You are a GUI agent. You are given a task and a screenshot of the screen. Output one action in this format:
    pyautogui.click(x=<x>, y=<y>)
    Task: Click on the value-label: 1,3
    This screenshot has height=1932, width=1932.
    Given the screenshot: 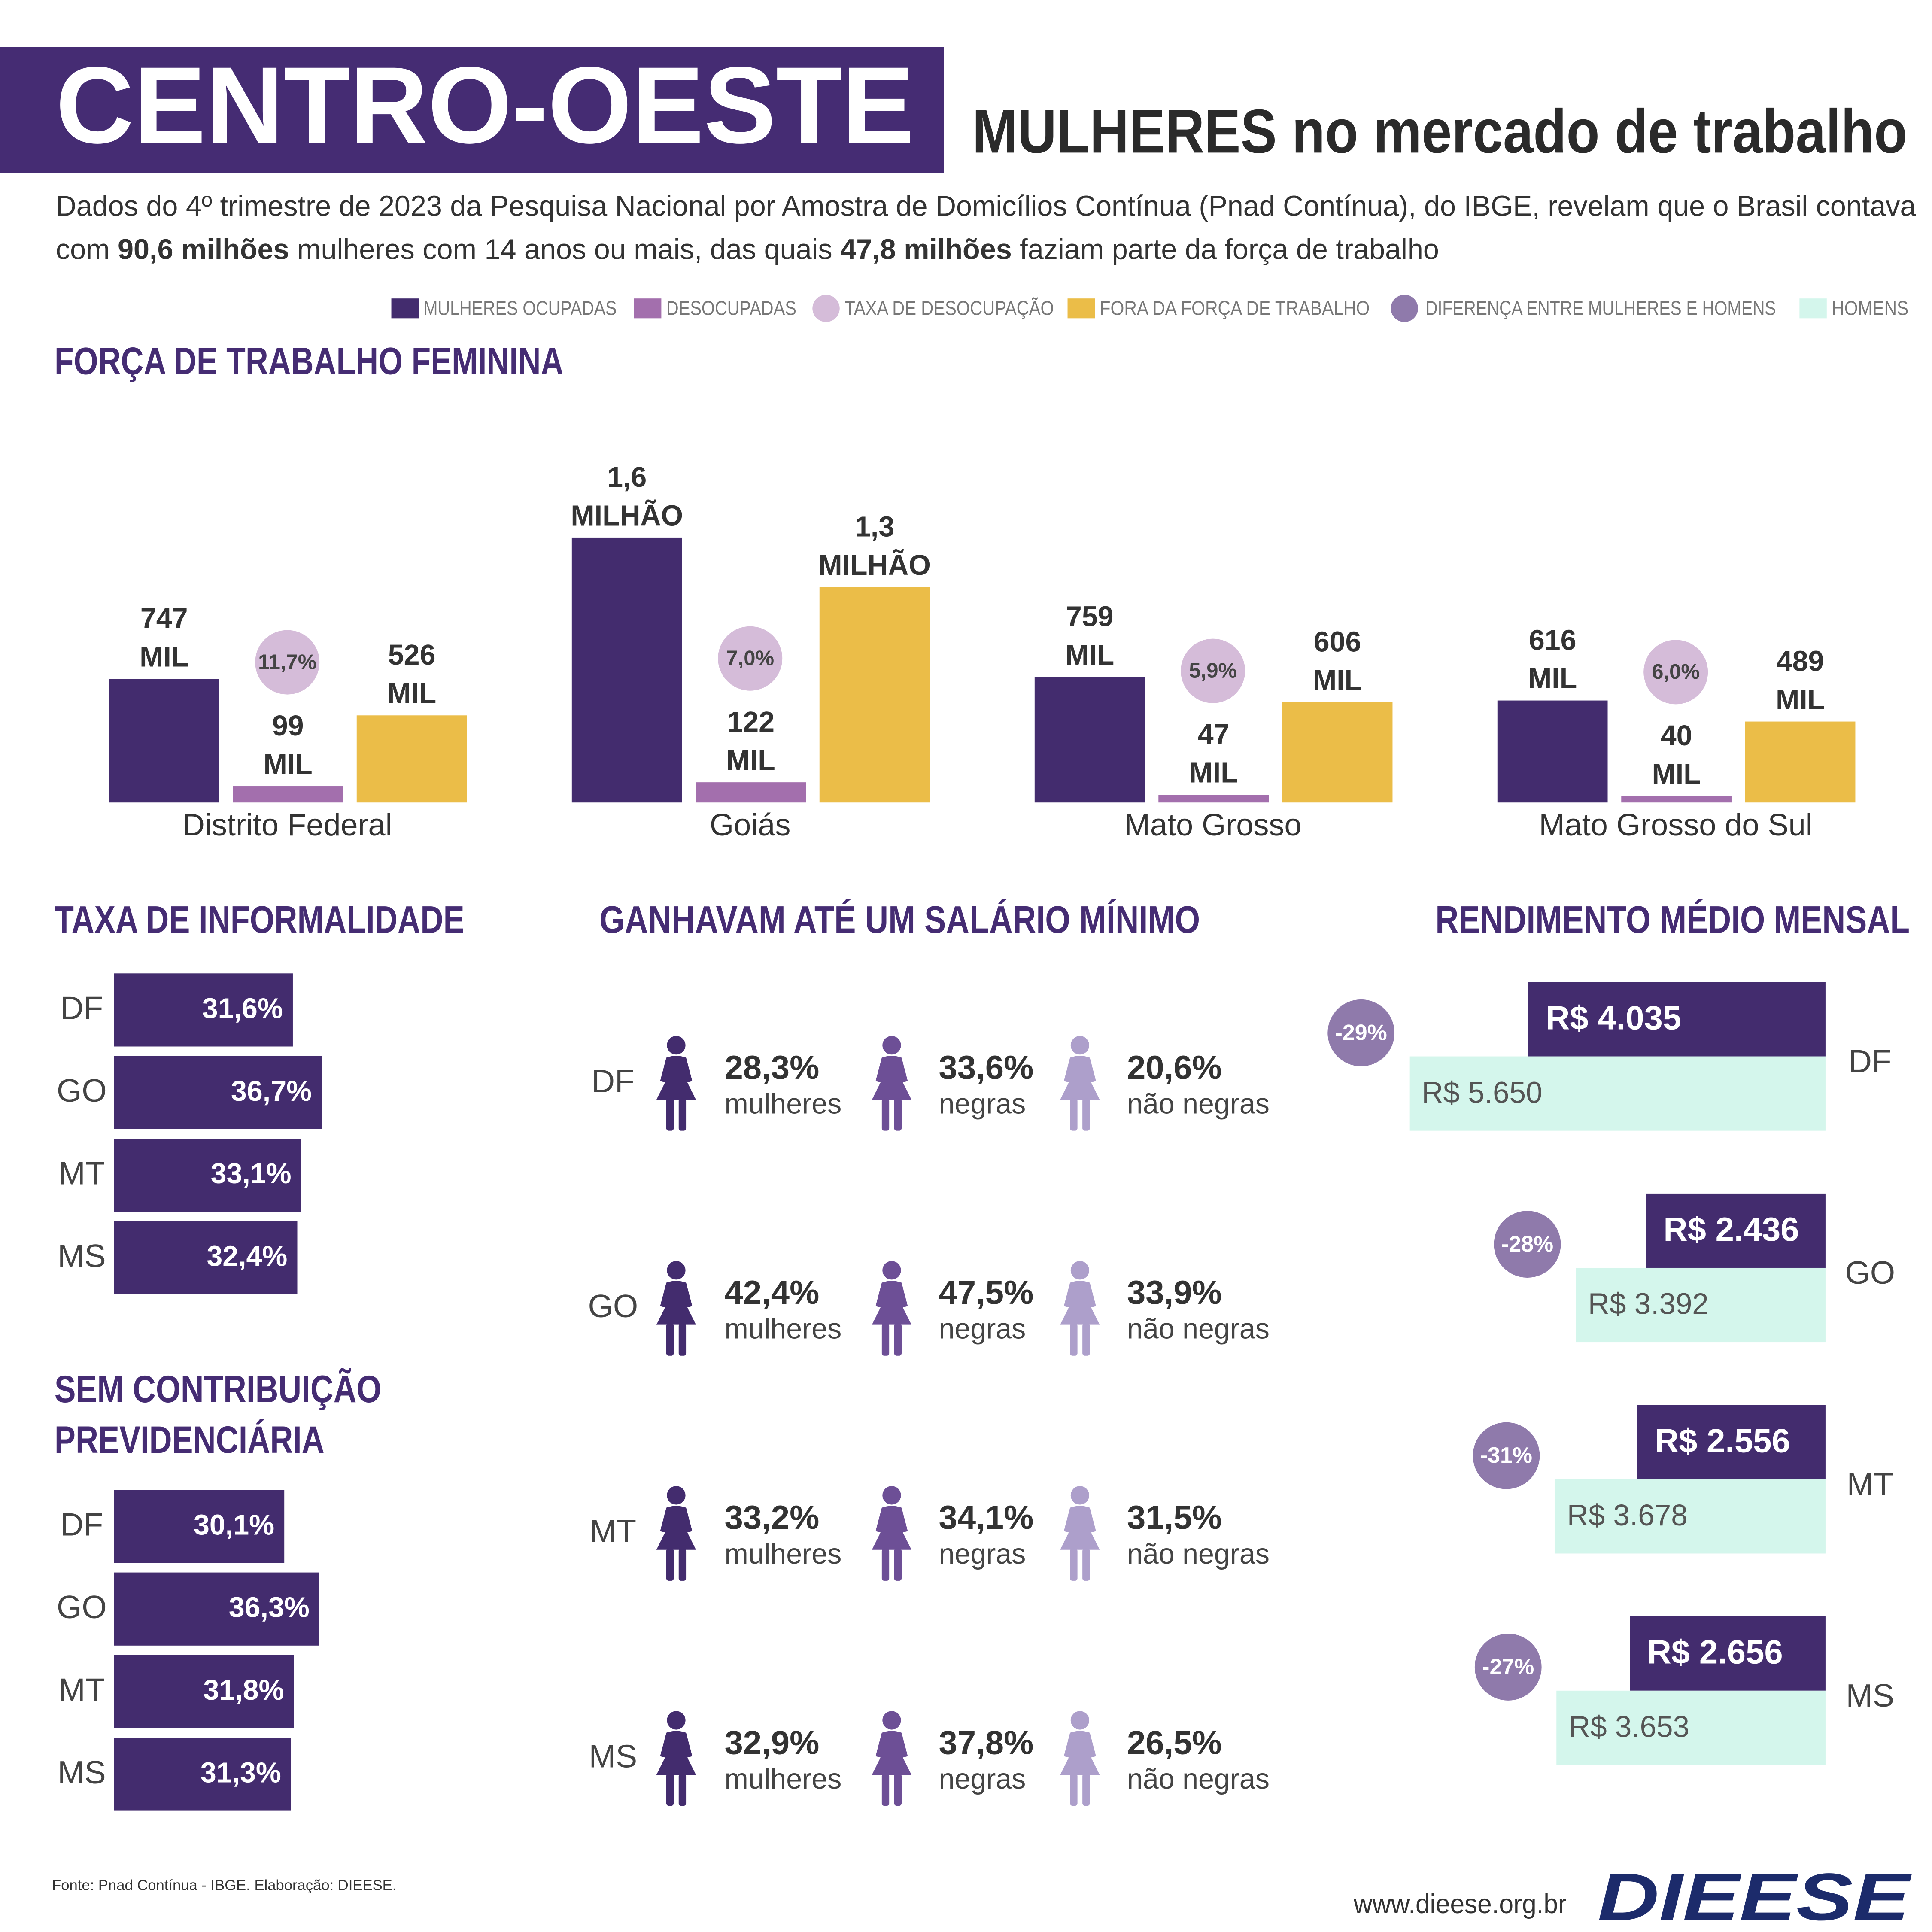 What is the action you would take?
    pyautogui.click(x=874, y=527)
    